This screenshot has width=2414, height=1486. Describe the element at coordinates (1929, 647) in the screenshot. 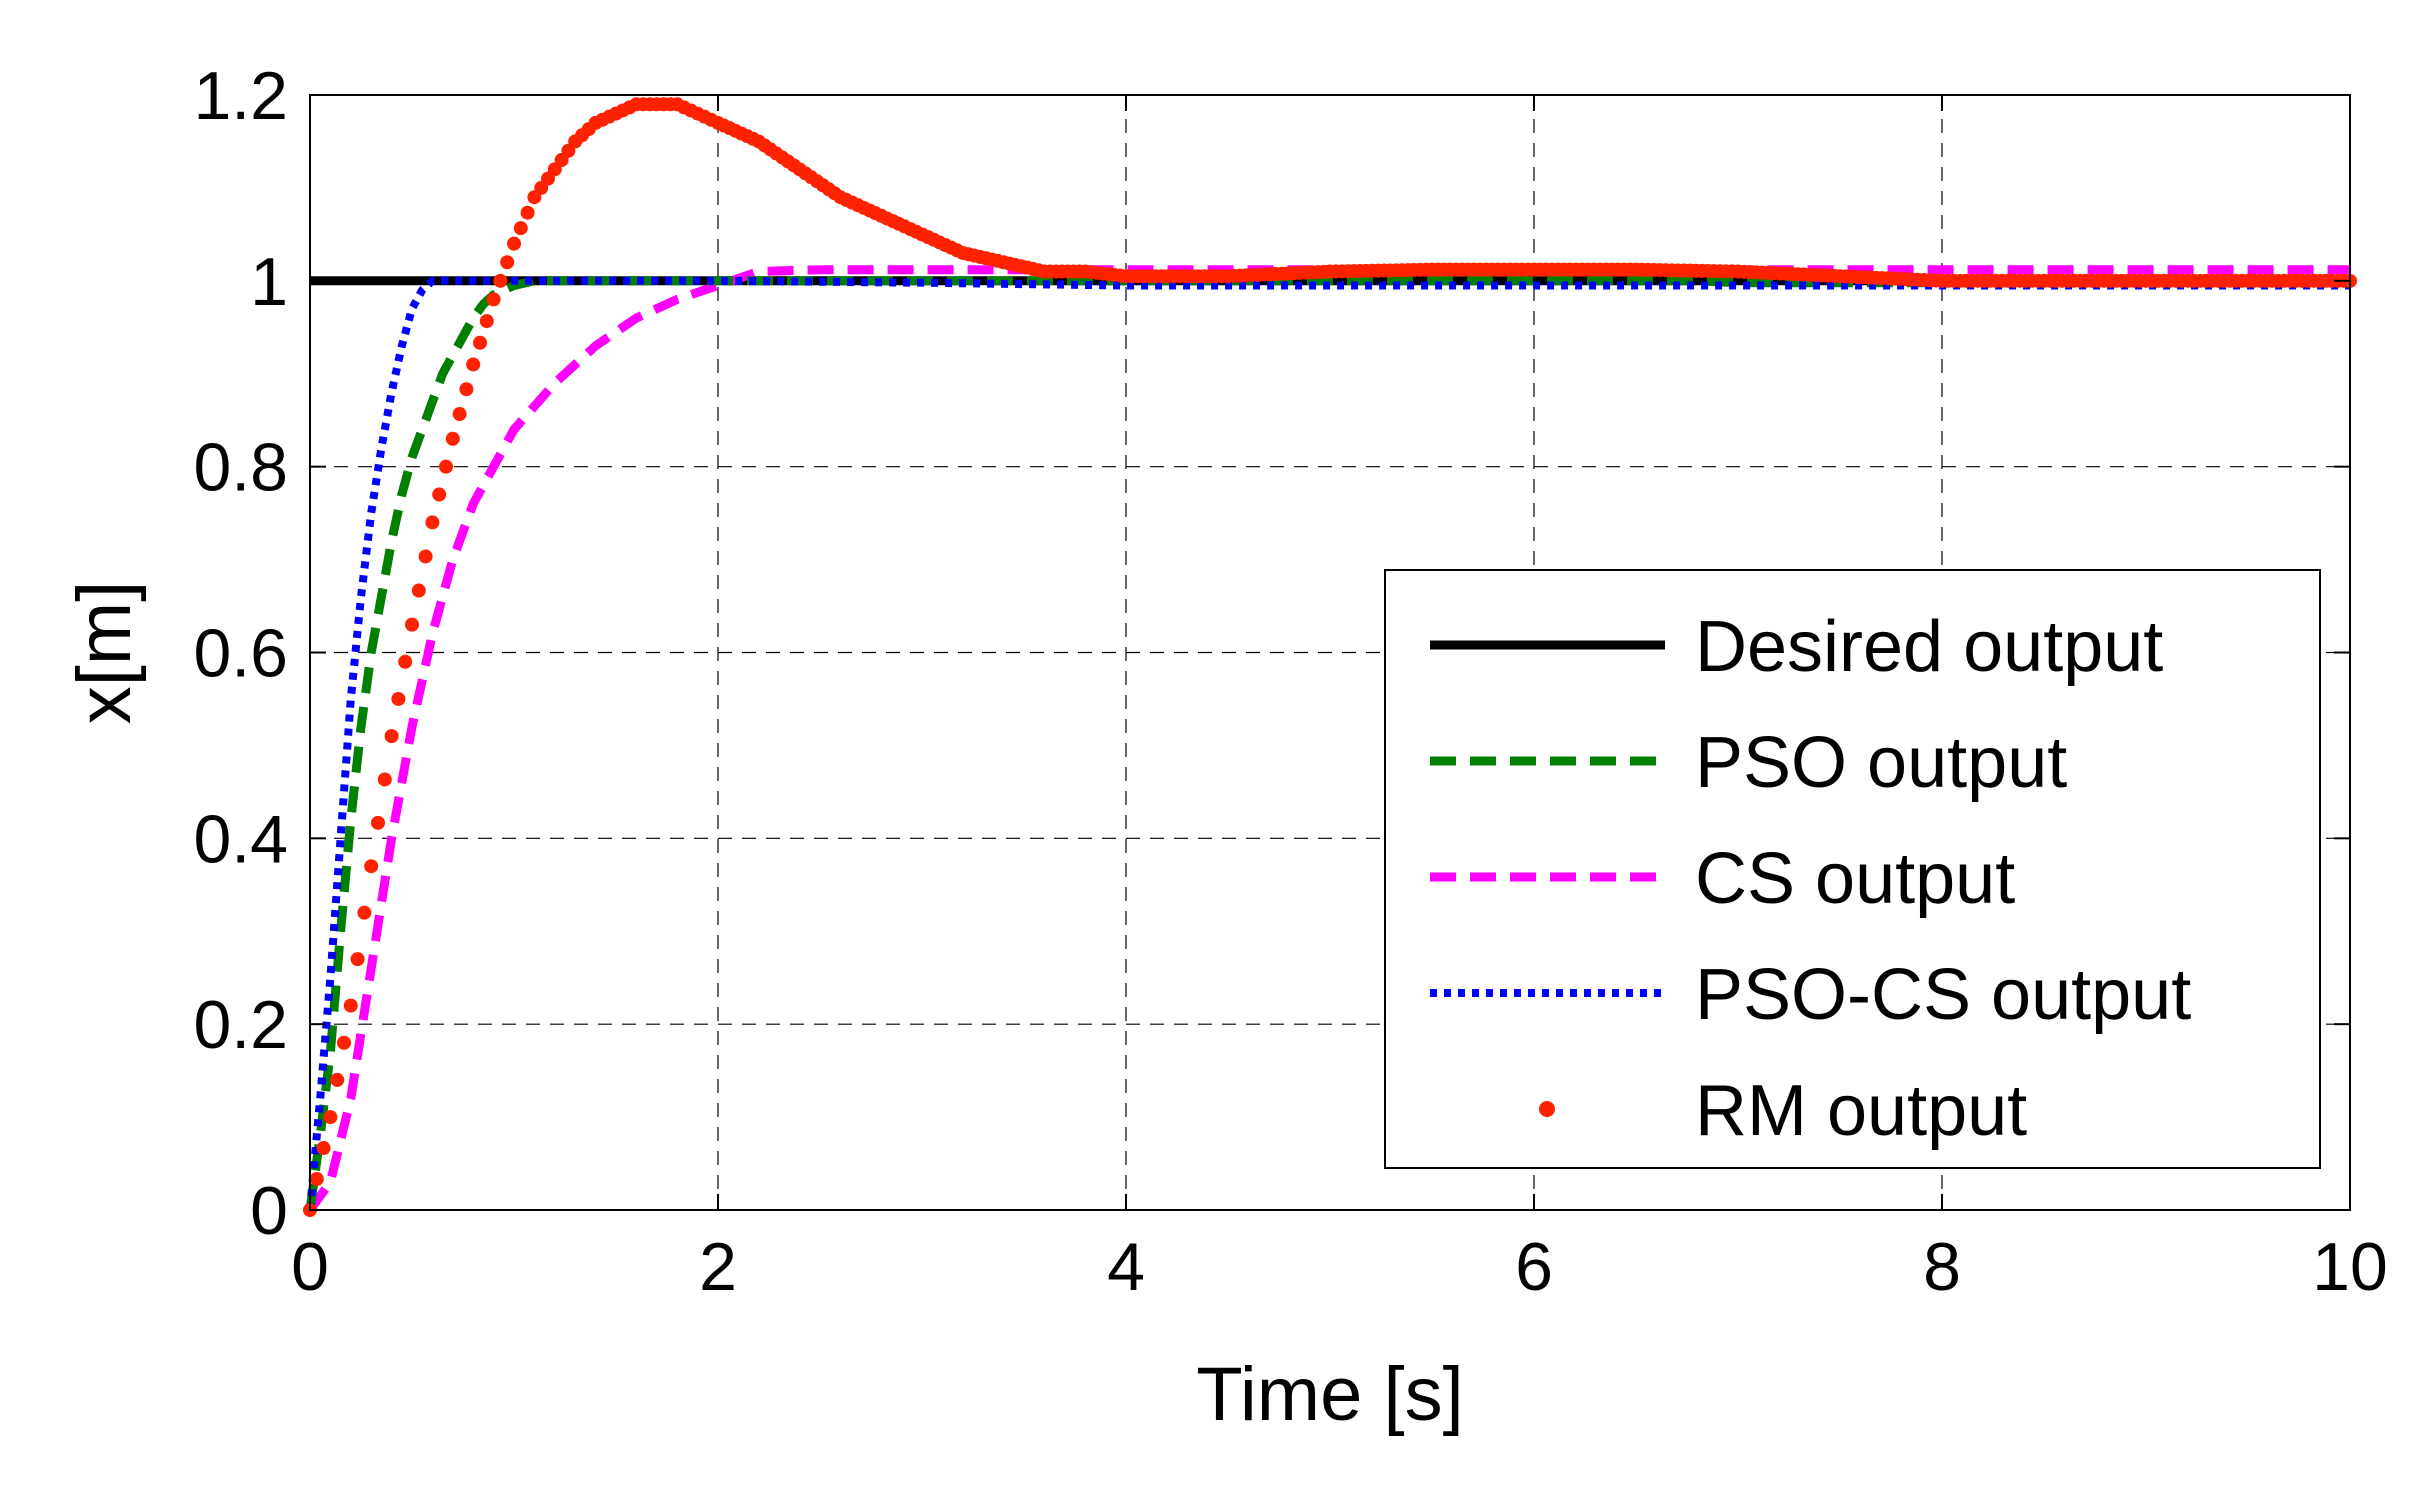

I see `legend-label: Desired output` at that location.